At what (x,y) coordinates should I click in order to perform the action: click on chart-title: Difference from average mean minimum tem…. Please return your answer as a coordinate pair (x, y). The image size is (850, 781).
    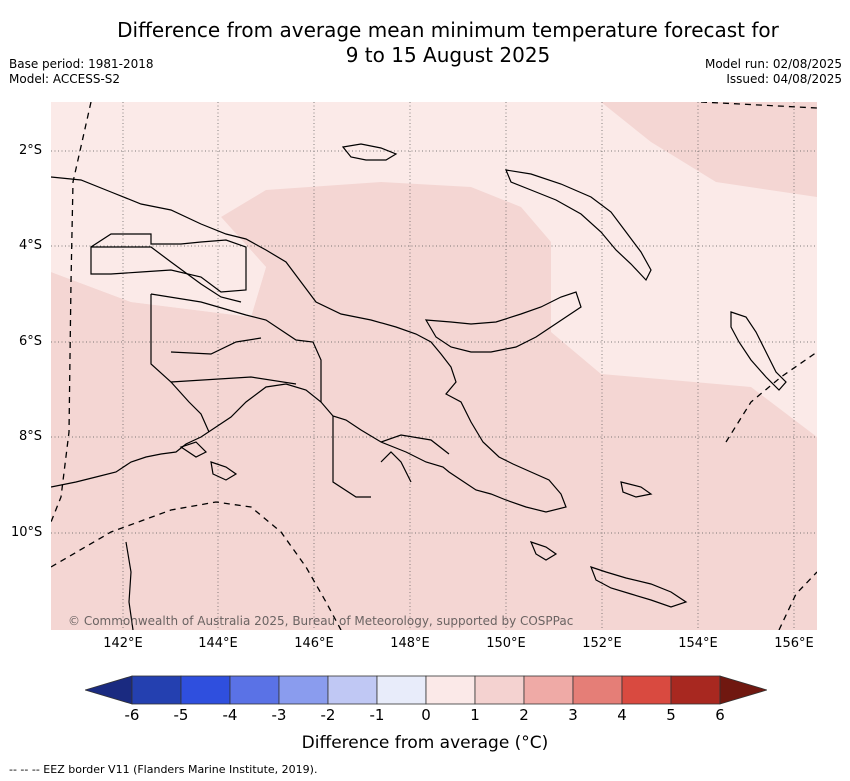
    Looking at the image, I should click on (448, 43).